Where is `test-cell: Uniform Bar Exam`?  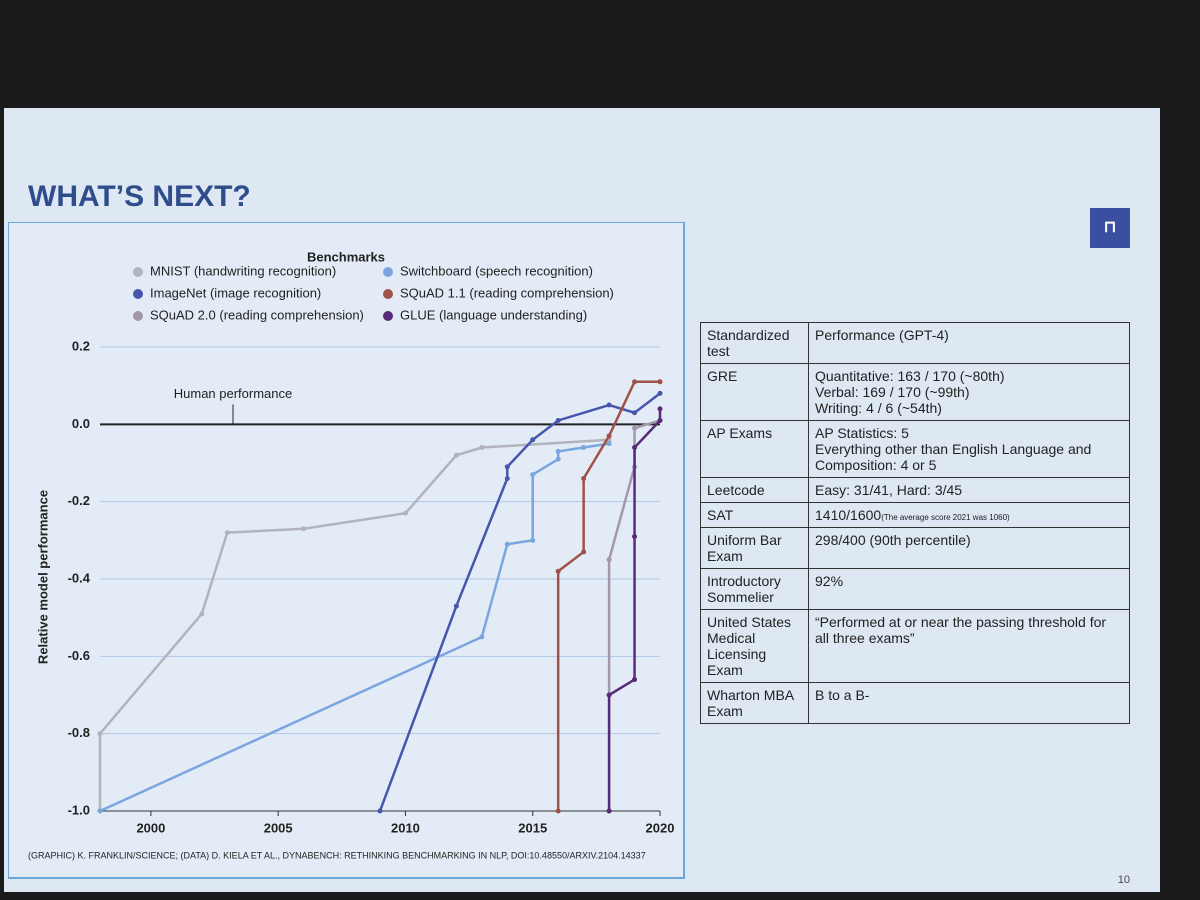 test-cell: Uniform Bar Exam is located at coordinates (754, 548).